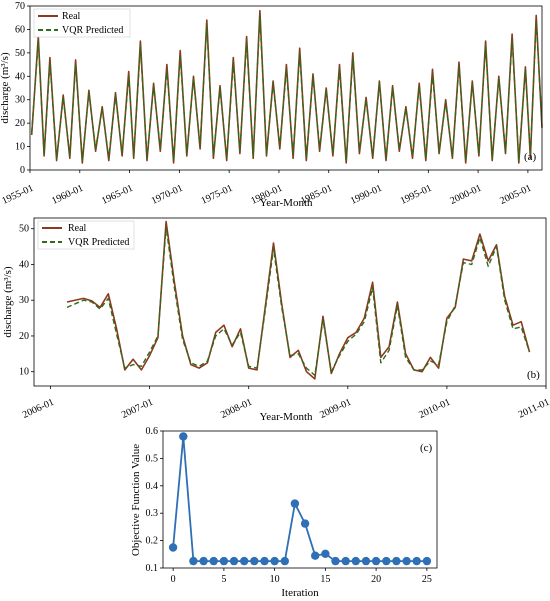 The image size is (550, 601). I want to click on chart-b-legend-real-label: Real, so click(77, 228).